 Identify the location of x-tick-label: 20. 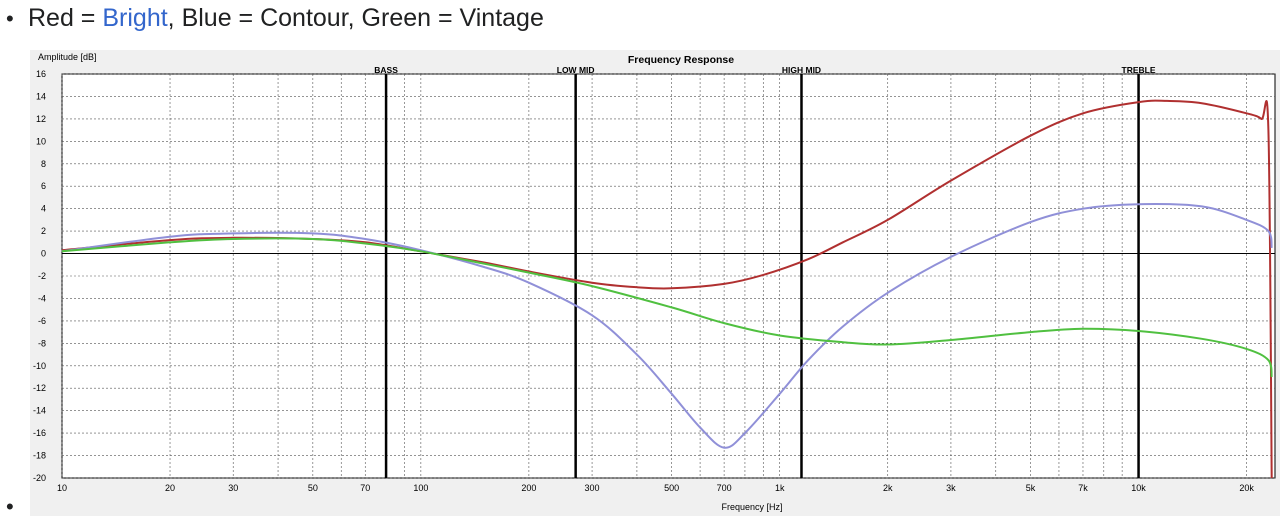
(170, 488).